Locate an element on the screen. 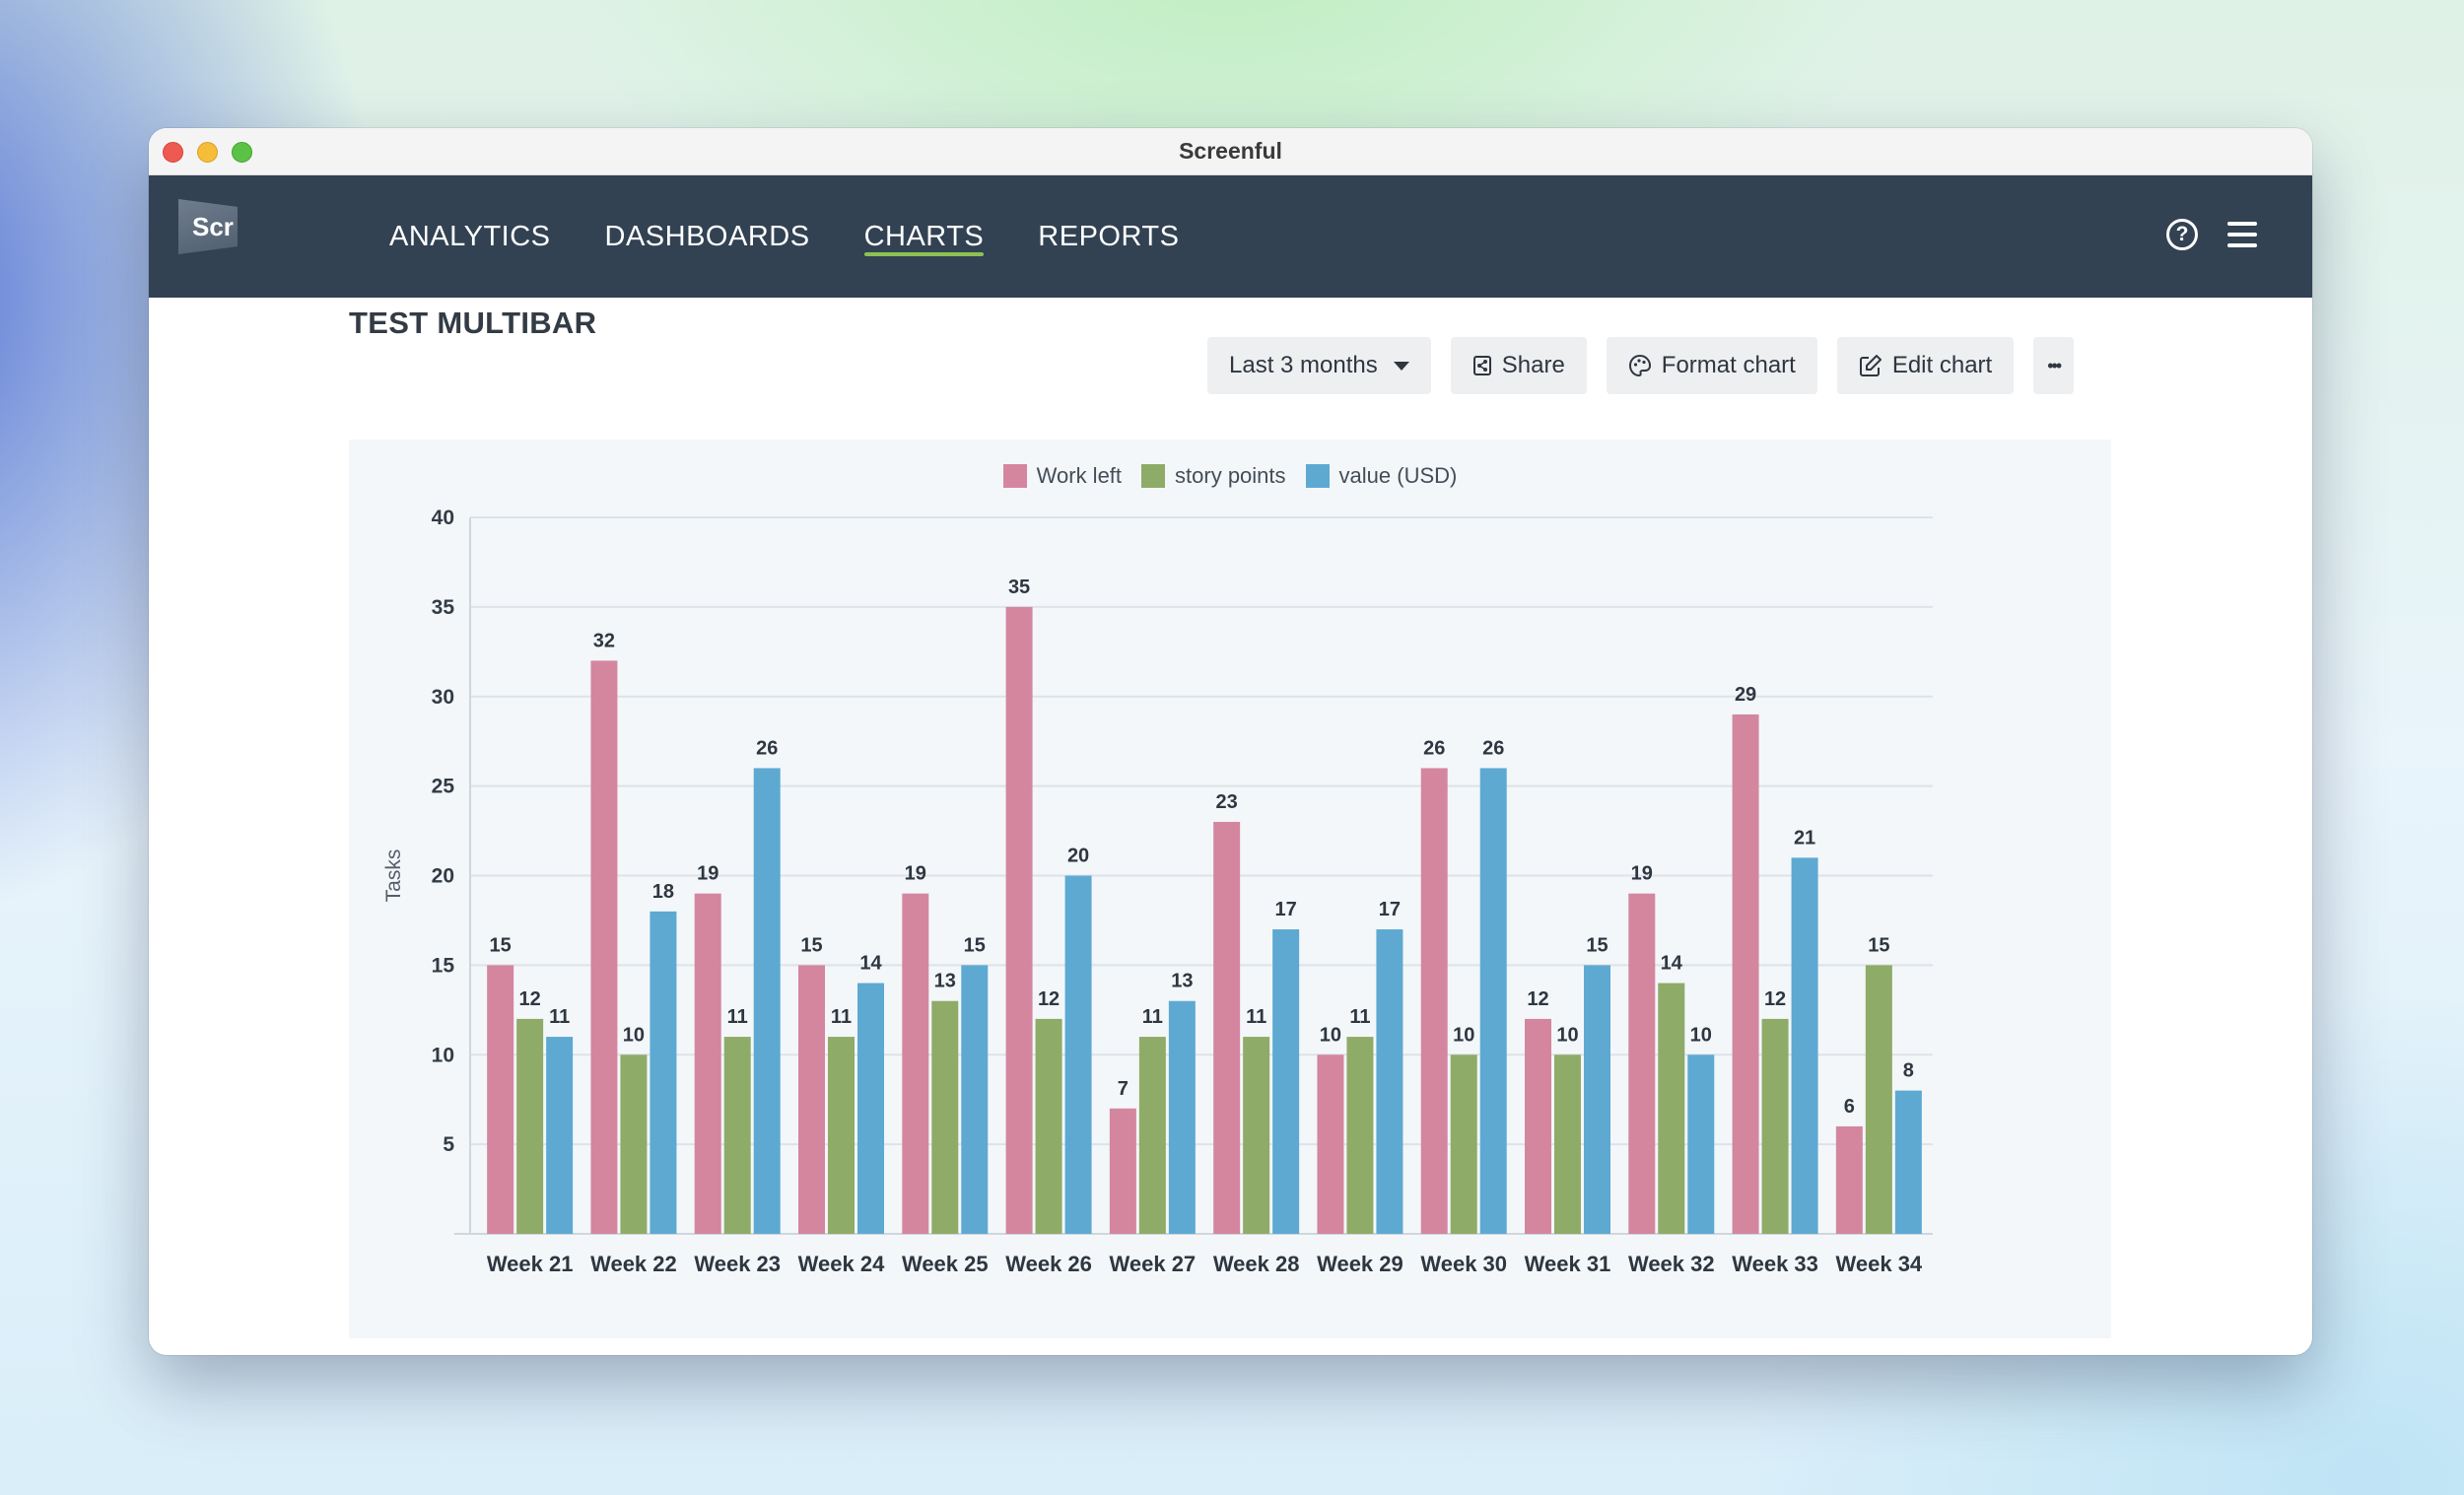  y-tick-label: 25 is located at coordinates (443, 787).